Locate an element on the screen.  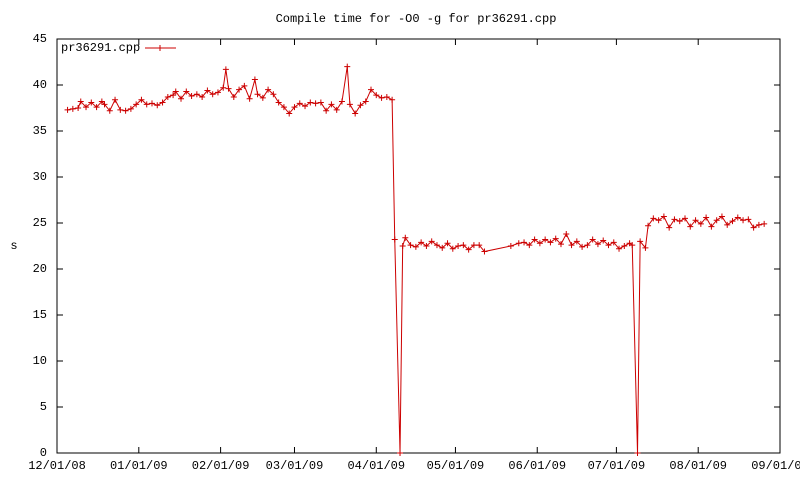
y-tick-label: 40 is located at coordinates (40, 85).